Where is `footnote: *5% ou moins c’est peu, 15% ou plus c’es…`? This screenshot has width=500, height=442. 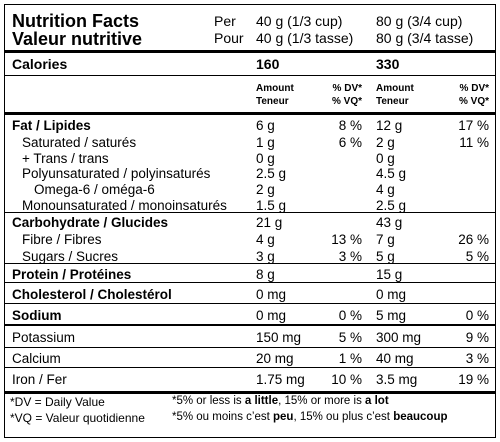 footnote: *5% ou moins c’est peu, 15% ou plus c’es… is located at coordinates (310, 417).